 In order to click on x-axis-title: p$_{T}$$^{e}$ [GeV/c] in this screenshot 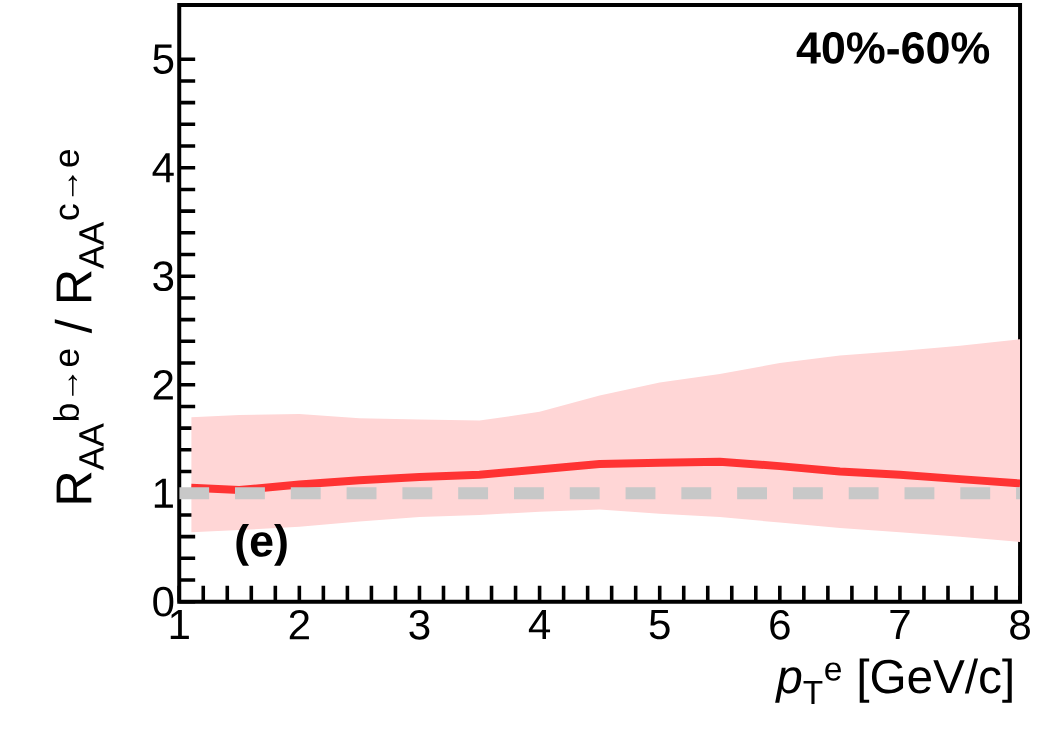, I will do `click(893, 681)`.